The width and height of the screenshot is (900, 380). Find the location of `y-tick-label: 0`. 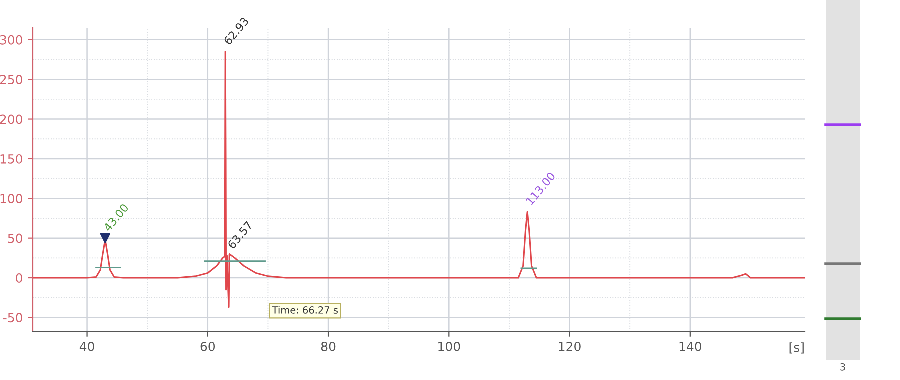

y-tick-label: 0 is located at coordinates (19, 278).